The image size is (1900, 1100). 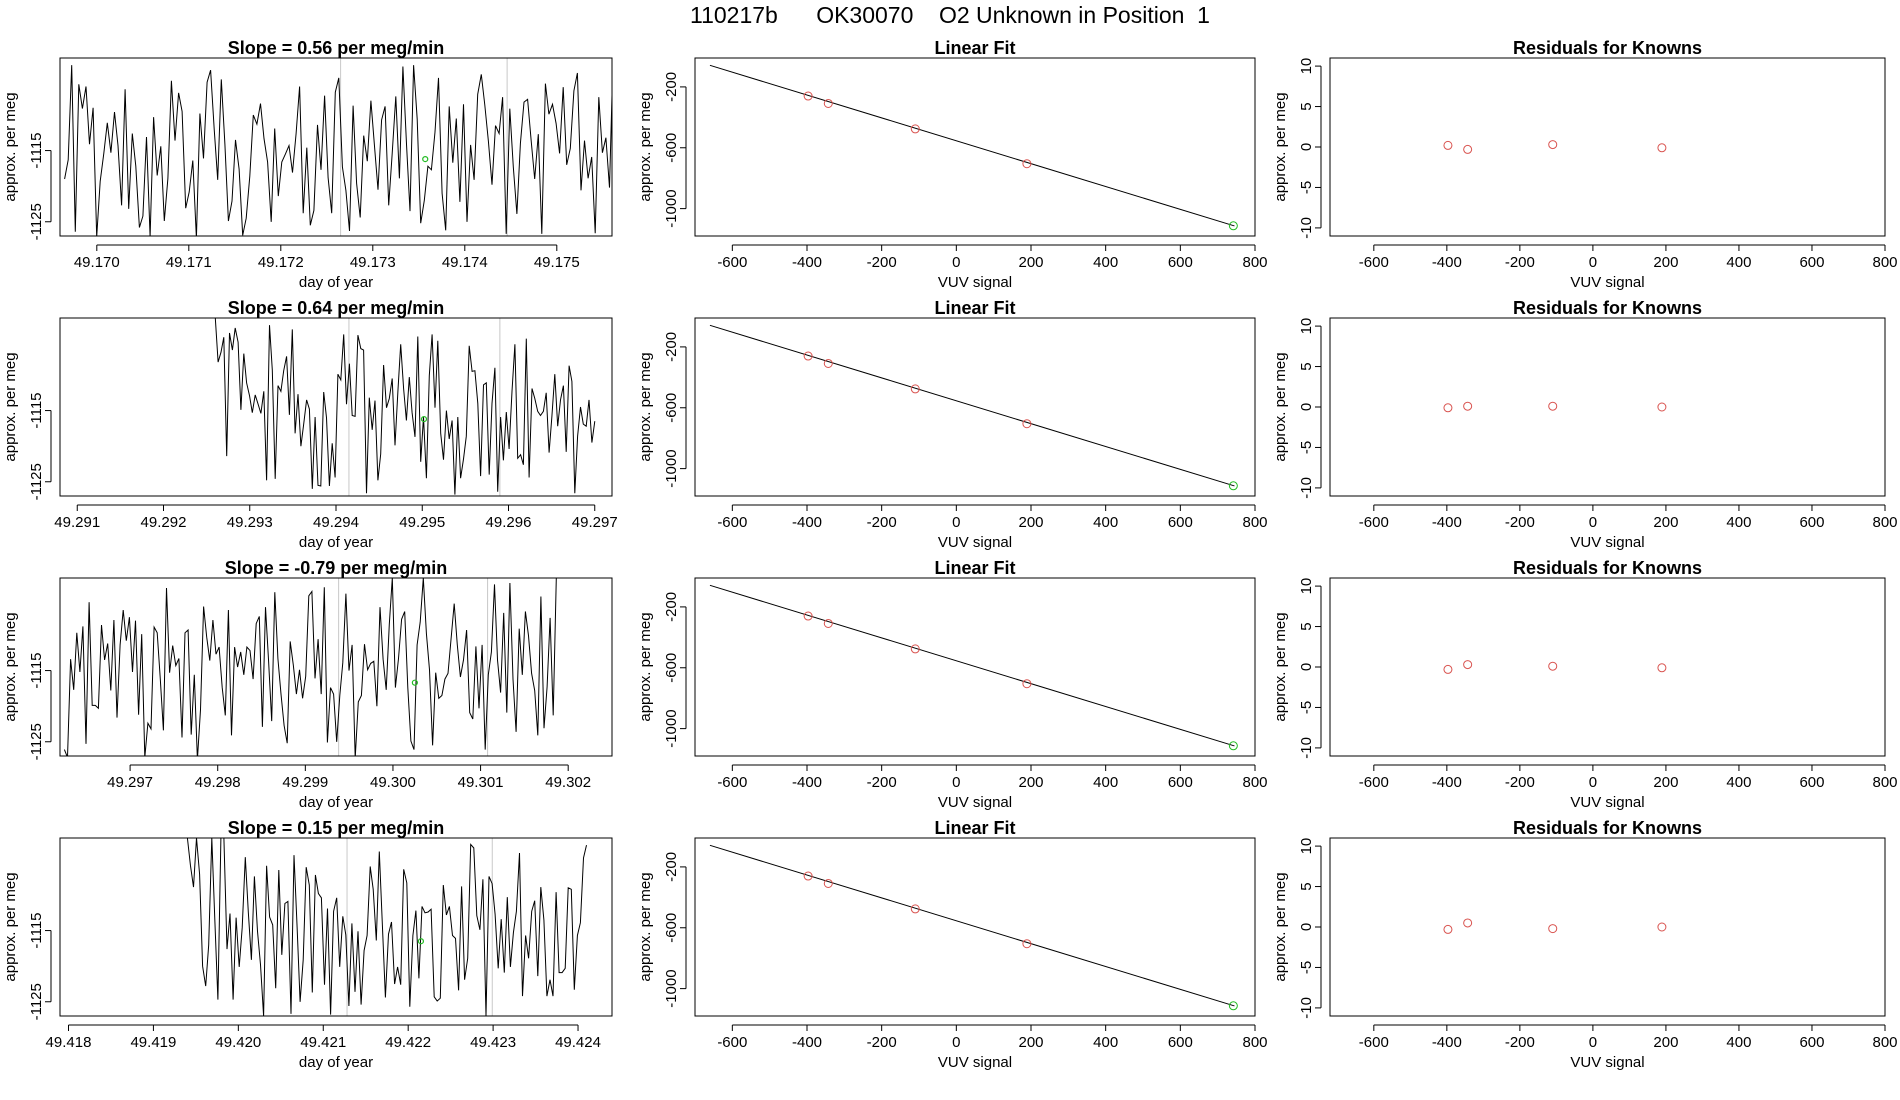 What do you see at coordinates (305, 782) in the screenshot?
I see `x-tick-label: 49.299` at bounding box center [305, 782].